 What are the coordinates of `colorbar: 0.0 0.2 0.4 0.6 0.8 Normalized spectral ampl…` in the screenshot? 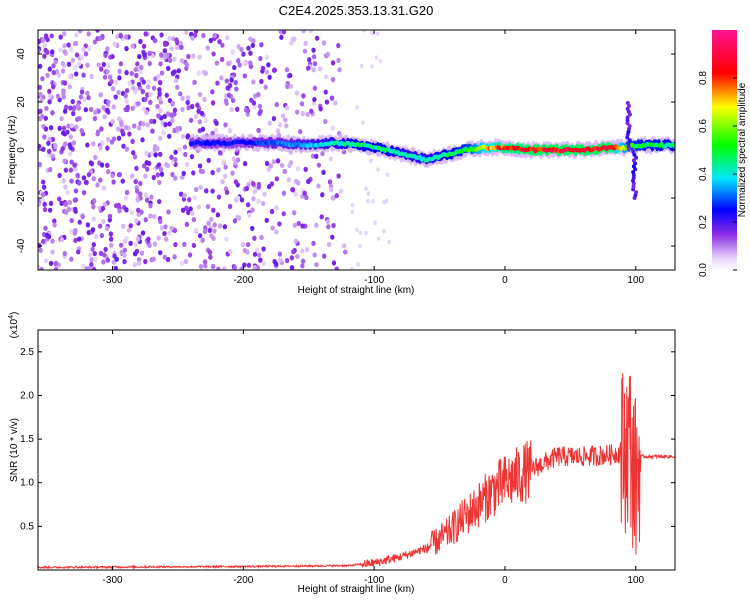 It's located at (723, 153).